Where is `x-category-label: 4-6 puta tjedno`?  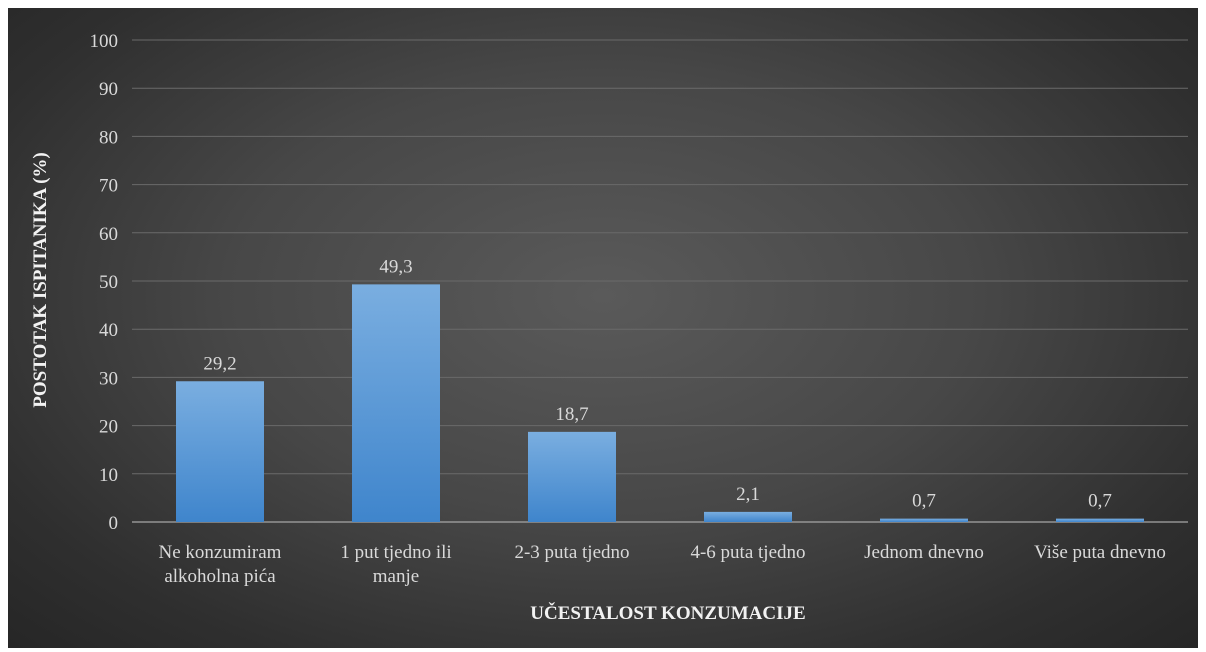 x-category-label: 4-6 puta tjedno is located at coordinates (747, 552).